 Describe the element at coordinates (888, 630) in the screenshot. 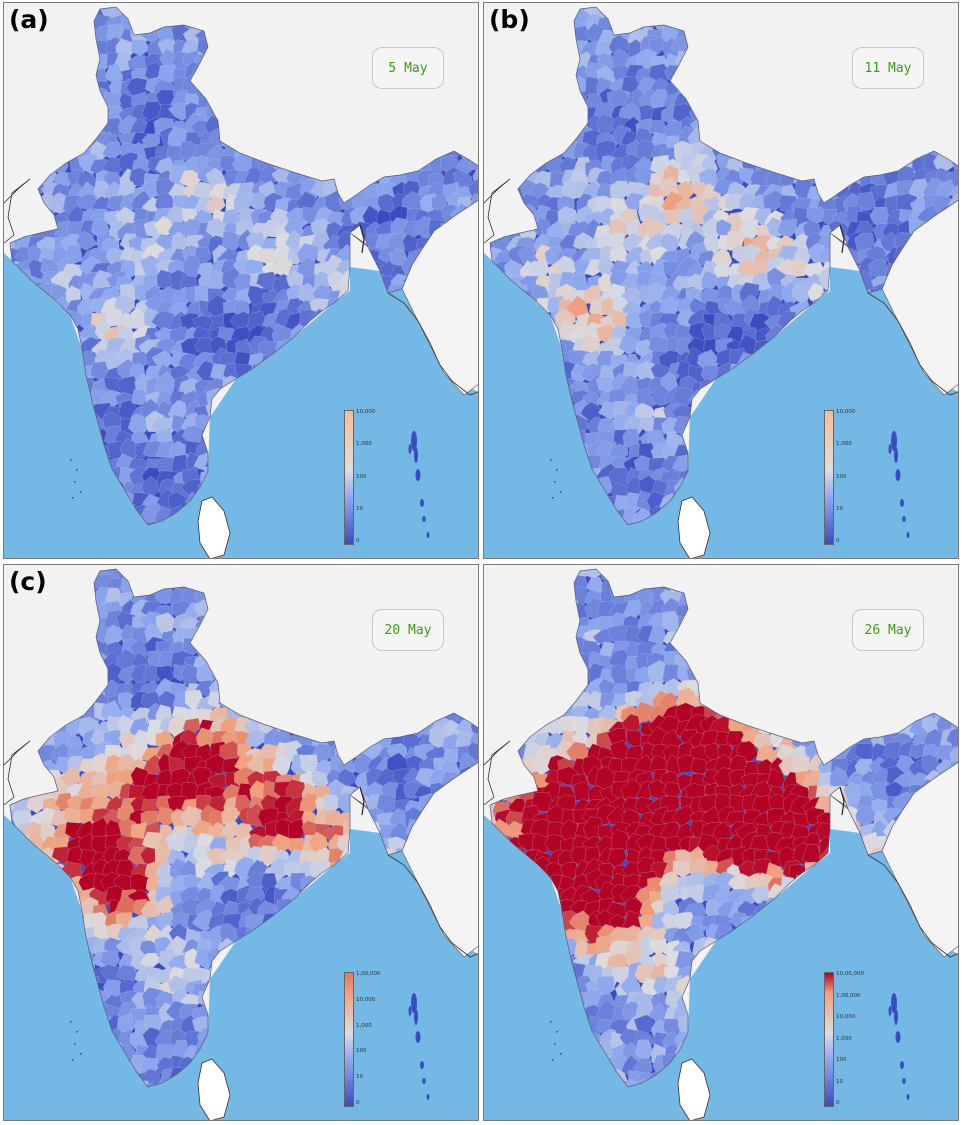

I see `date-badge: 26 May` at that location.